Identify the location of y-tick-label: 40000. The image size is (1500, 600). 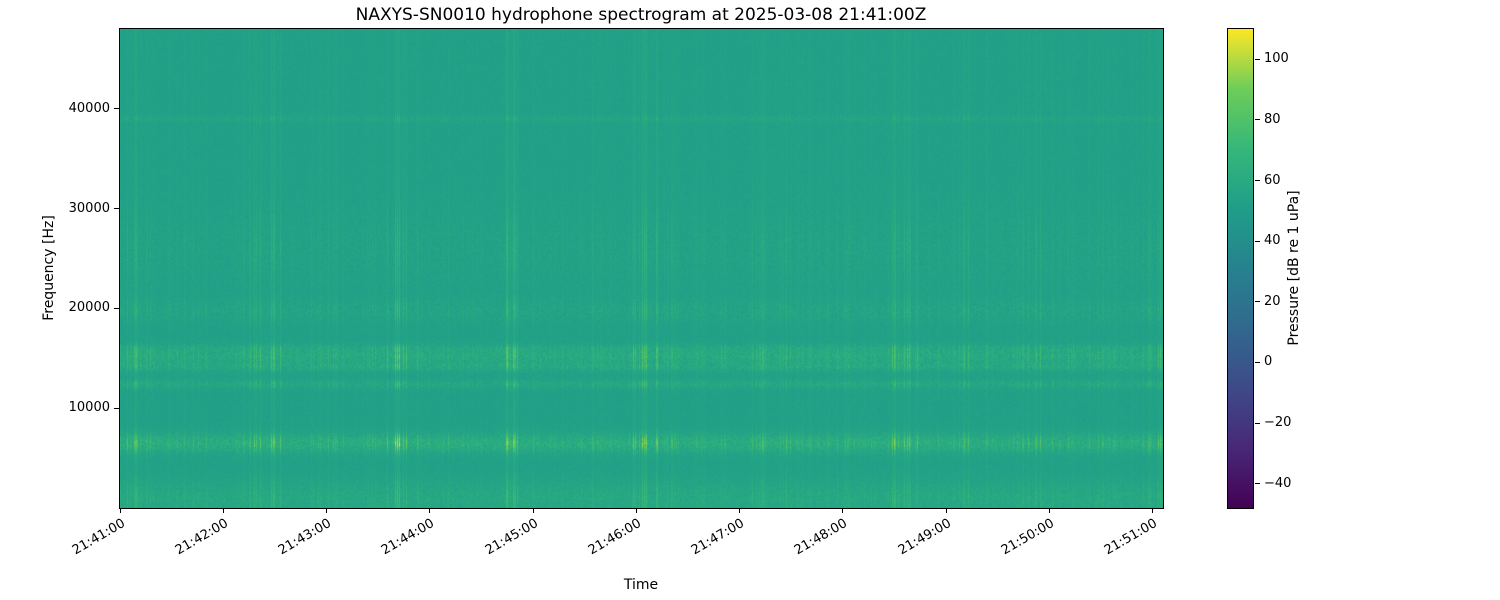
(89, 108).